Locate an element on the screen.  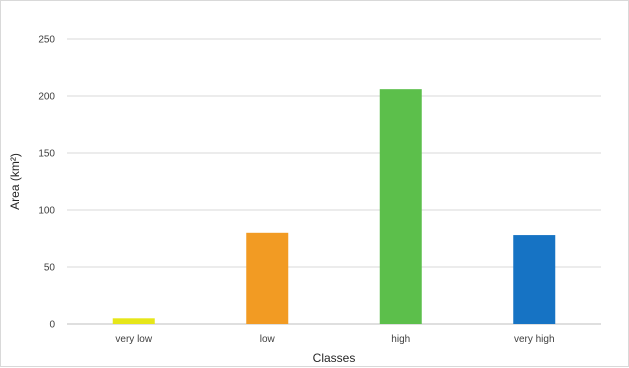
x-axis-tick-labels: very low low high very high is located at coordinates (334, 339).